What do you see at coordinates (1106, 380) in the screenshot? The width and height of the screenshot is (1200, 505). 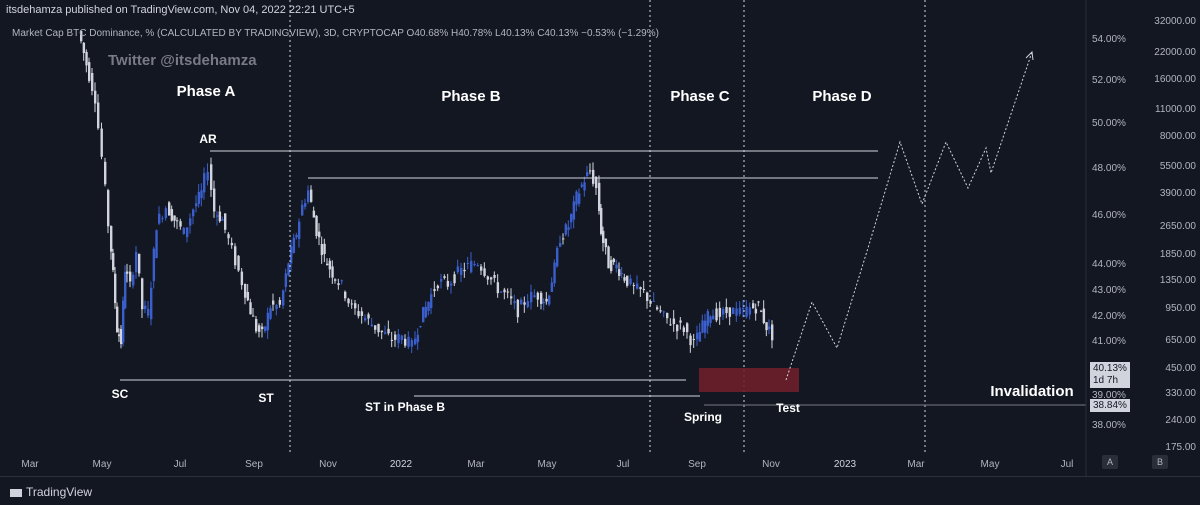 I see `last-price-countdown: 1d 7h` at bounding box center [1106, 380].